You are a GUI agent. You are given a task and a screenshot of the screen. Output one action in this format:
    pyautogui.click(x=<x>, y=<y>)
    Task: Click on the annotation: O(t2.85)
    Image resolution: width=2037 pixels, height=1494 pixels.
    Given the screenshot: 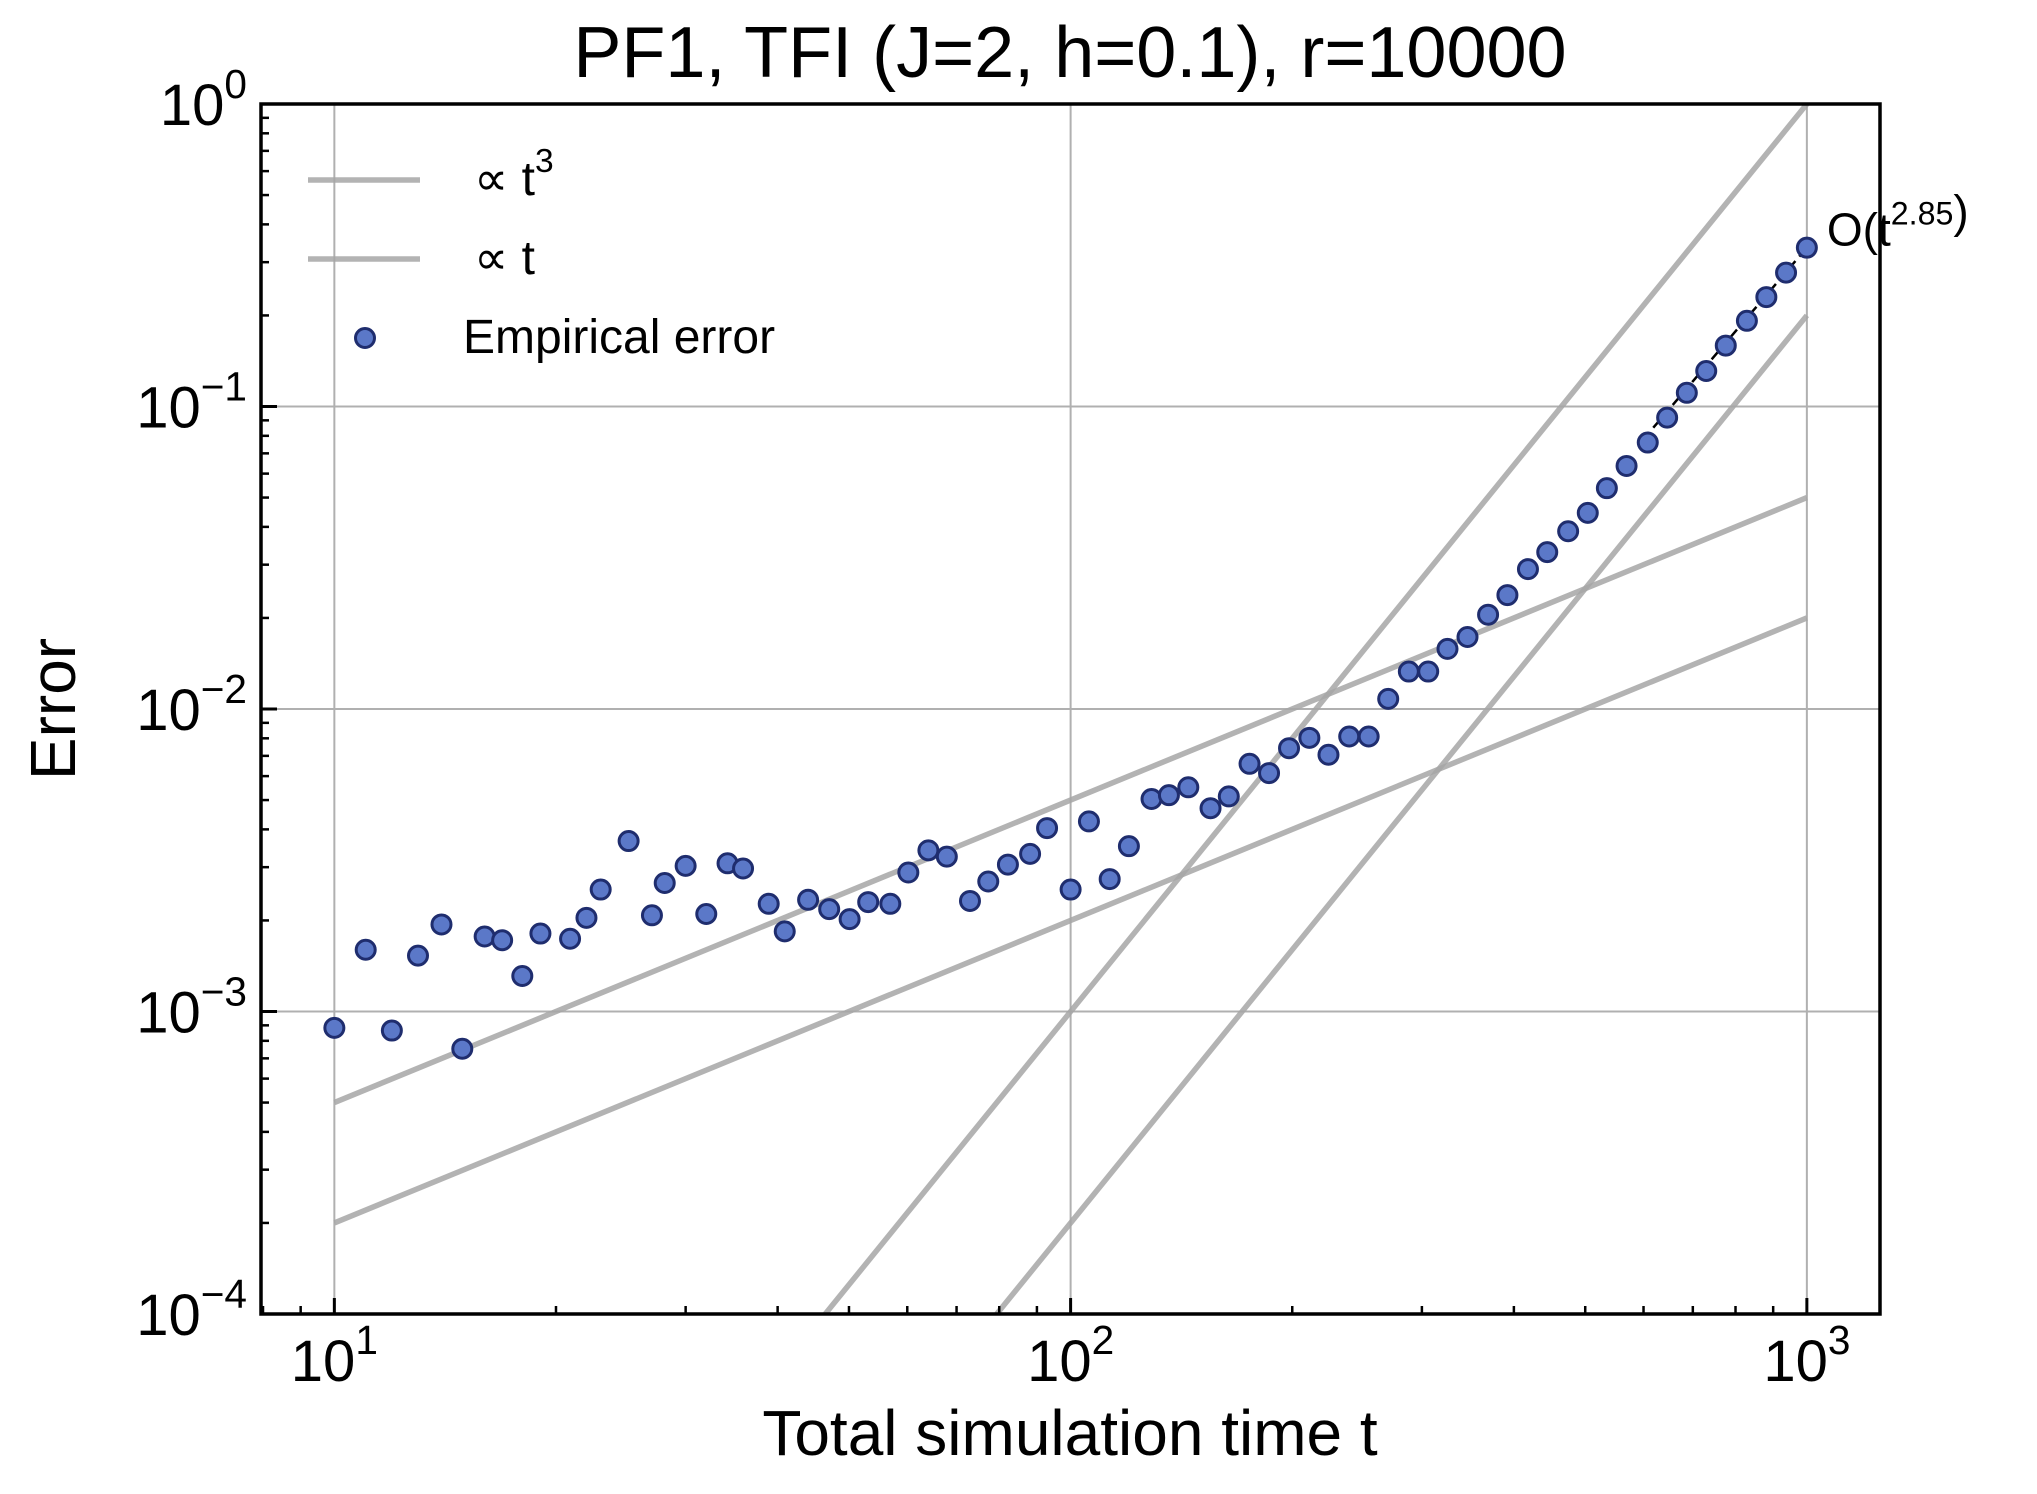 What is the action you would take?
    pyautogui.click(x=1898, y=220)
    